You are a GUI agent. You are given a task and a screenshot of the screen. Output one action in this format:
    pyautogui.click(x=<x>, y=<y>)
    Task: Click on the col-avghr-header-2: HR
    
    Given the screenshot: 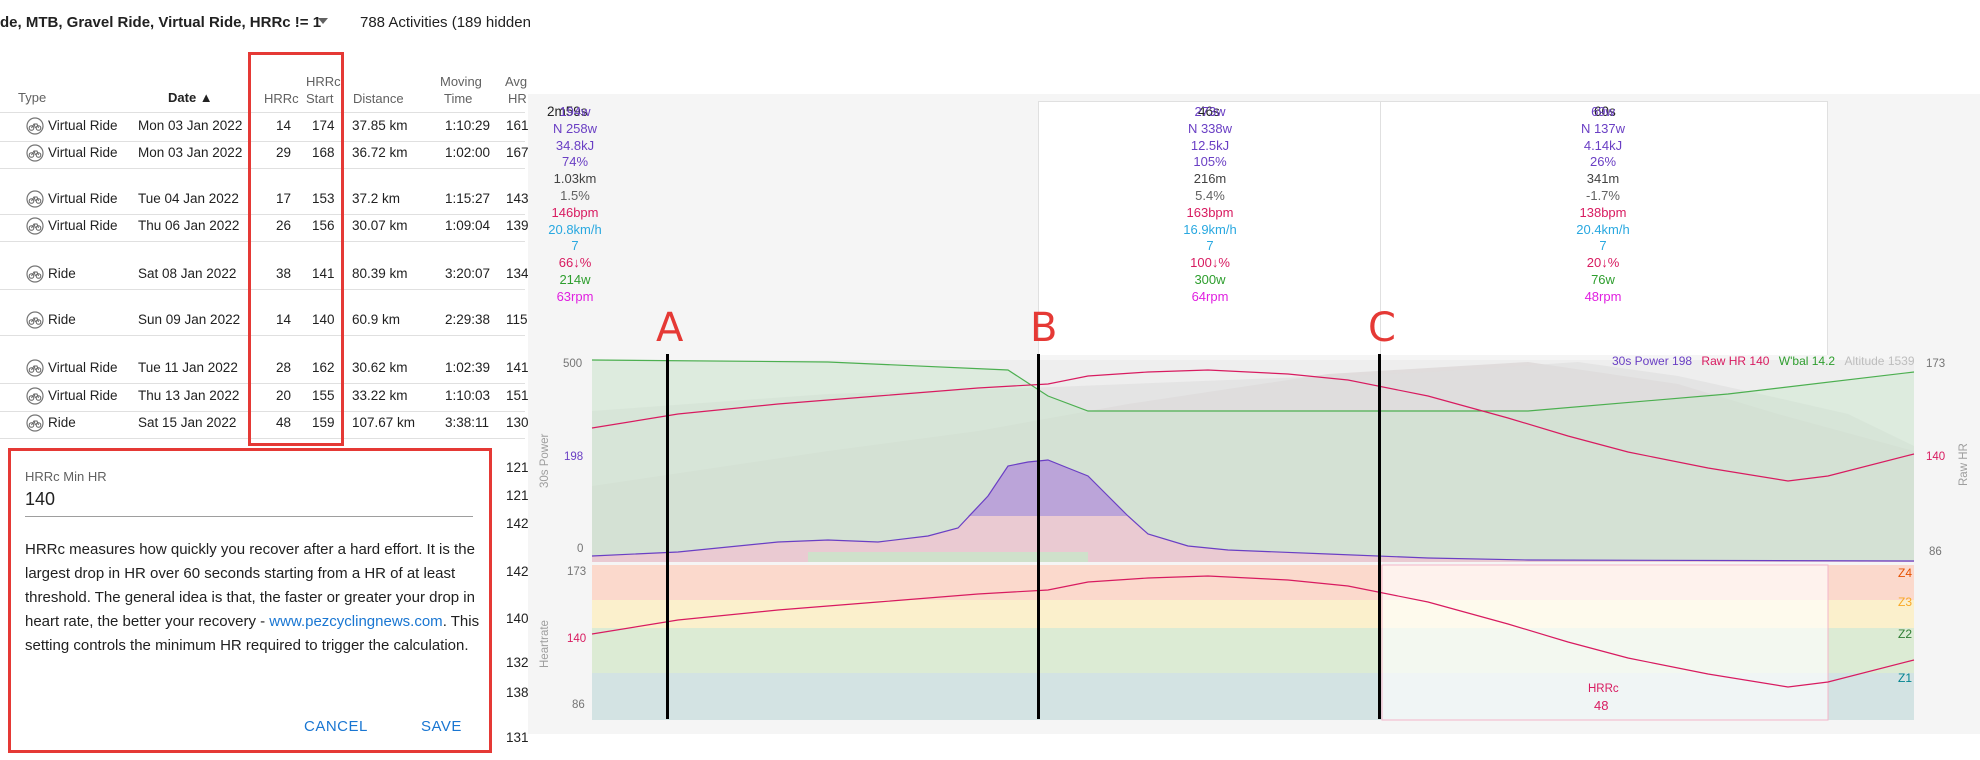 What is the action you would take?
    pyautogui.click(x=517, y=98)
    